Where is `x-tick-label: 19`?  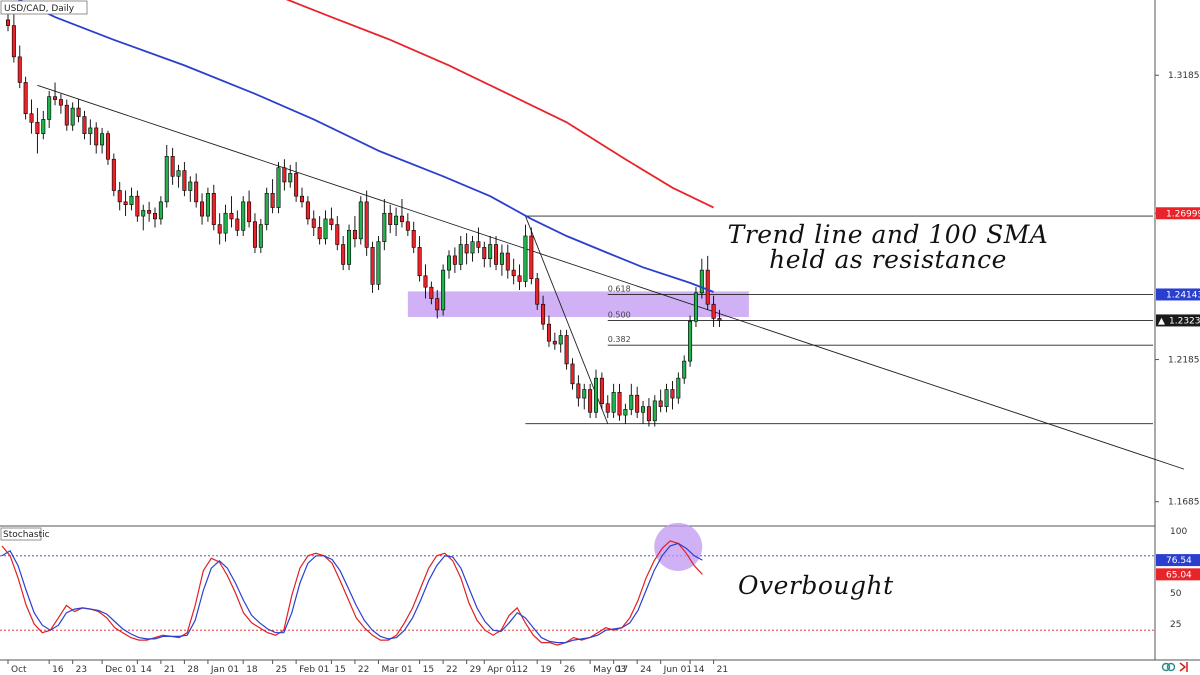 x-tick-label: 19 is located at coordinates (546, 670).